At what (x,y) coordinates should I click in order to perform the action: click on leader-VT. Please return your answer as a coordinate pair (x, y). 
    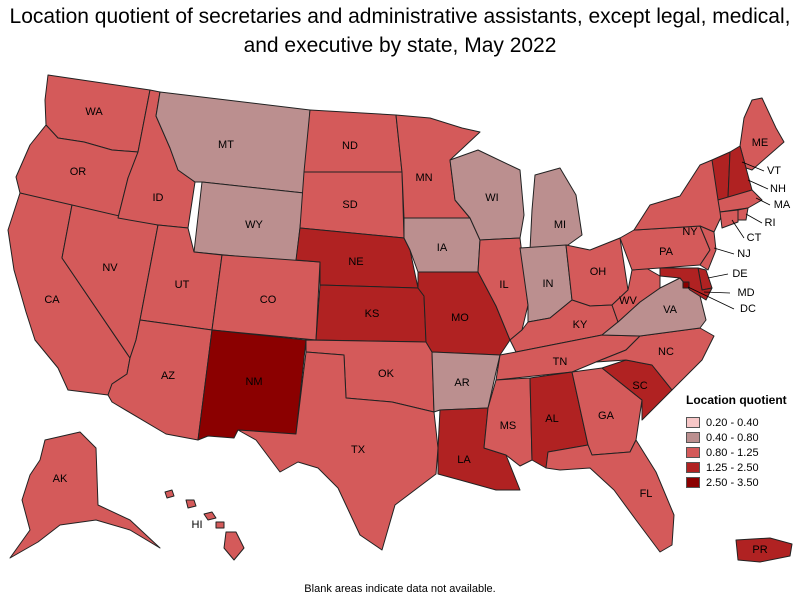
    Looking at the image, I should click on (753, 166).